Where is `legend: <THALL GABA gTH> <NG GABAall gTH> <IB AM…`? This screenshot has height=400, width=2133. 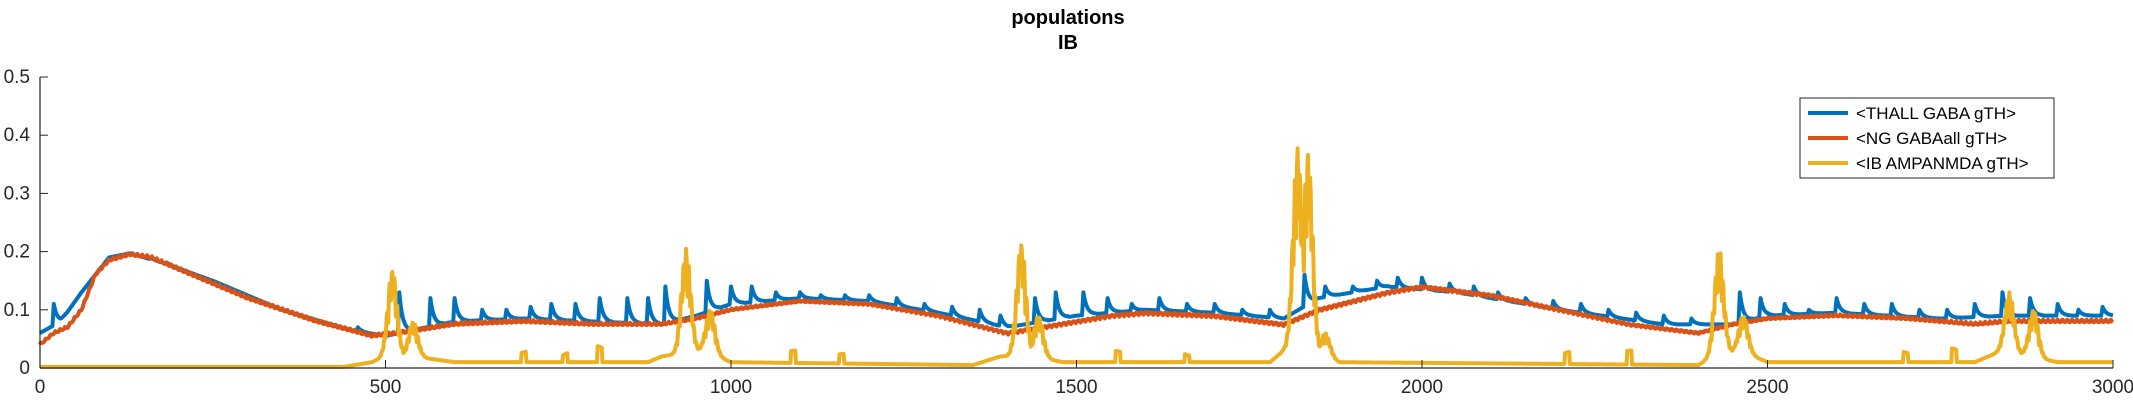 legend: <THALL GABA gTH> <NG GABAall gTH> <IB AM… is located at coordinates (1927, 138).